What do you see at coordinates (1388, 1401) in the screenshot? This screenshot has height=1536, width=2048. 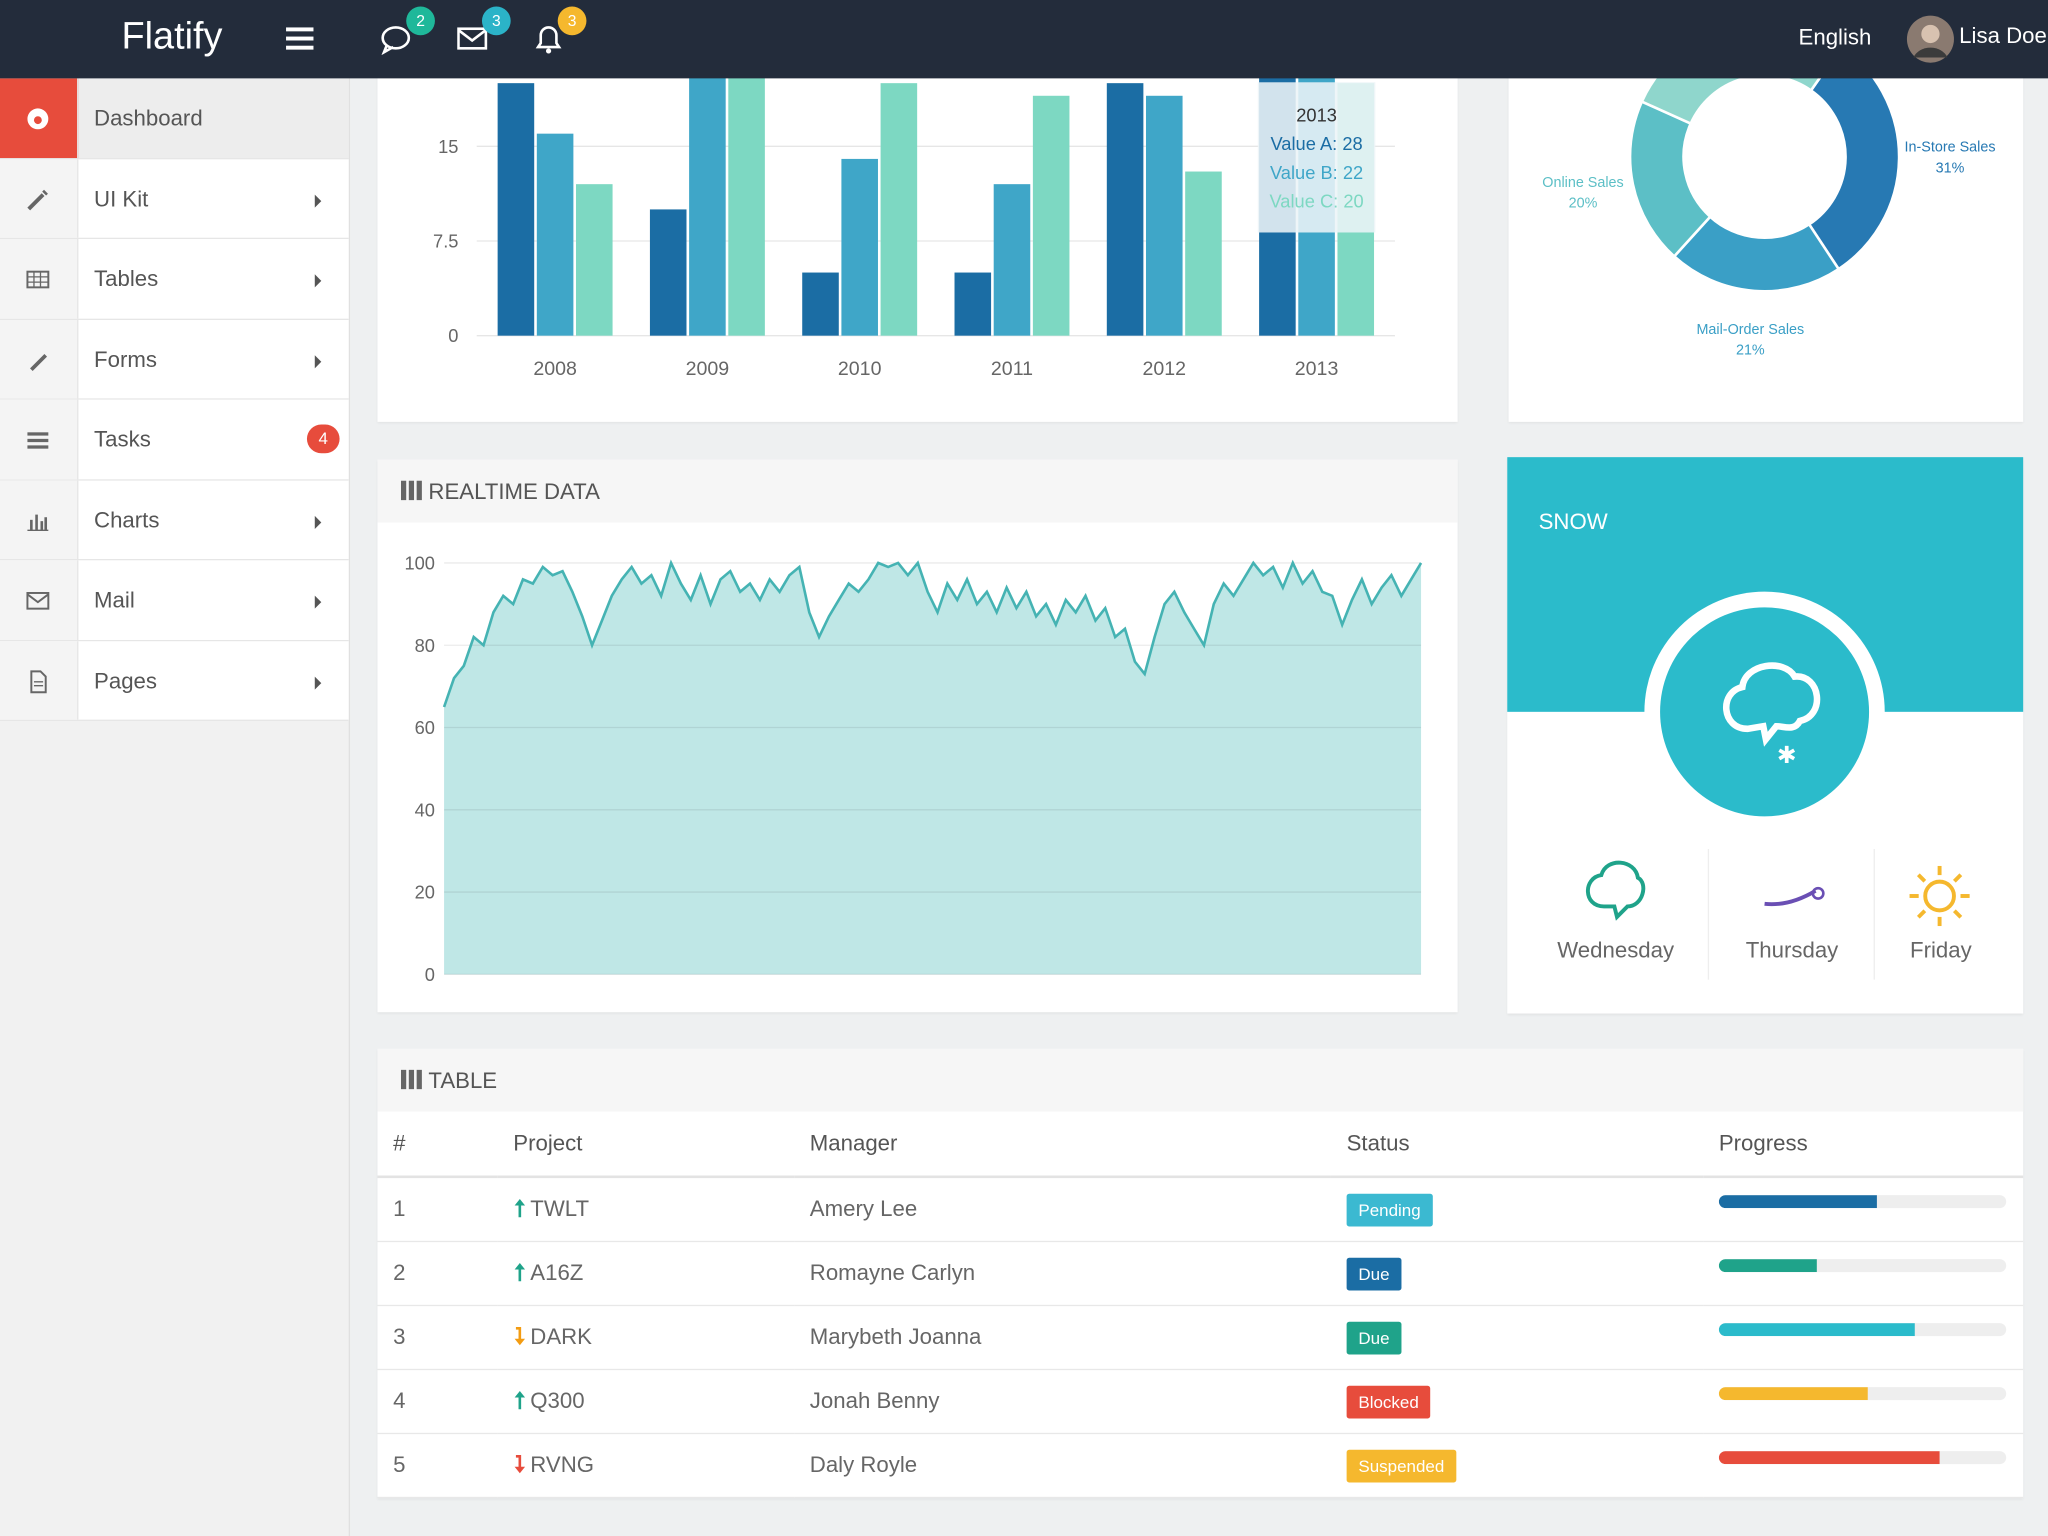 I see `status-label: Blocked` at bounding box center [1388, 1401].